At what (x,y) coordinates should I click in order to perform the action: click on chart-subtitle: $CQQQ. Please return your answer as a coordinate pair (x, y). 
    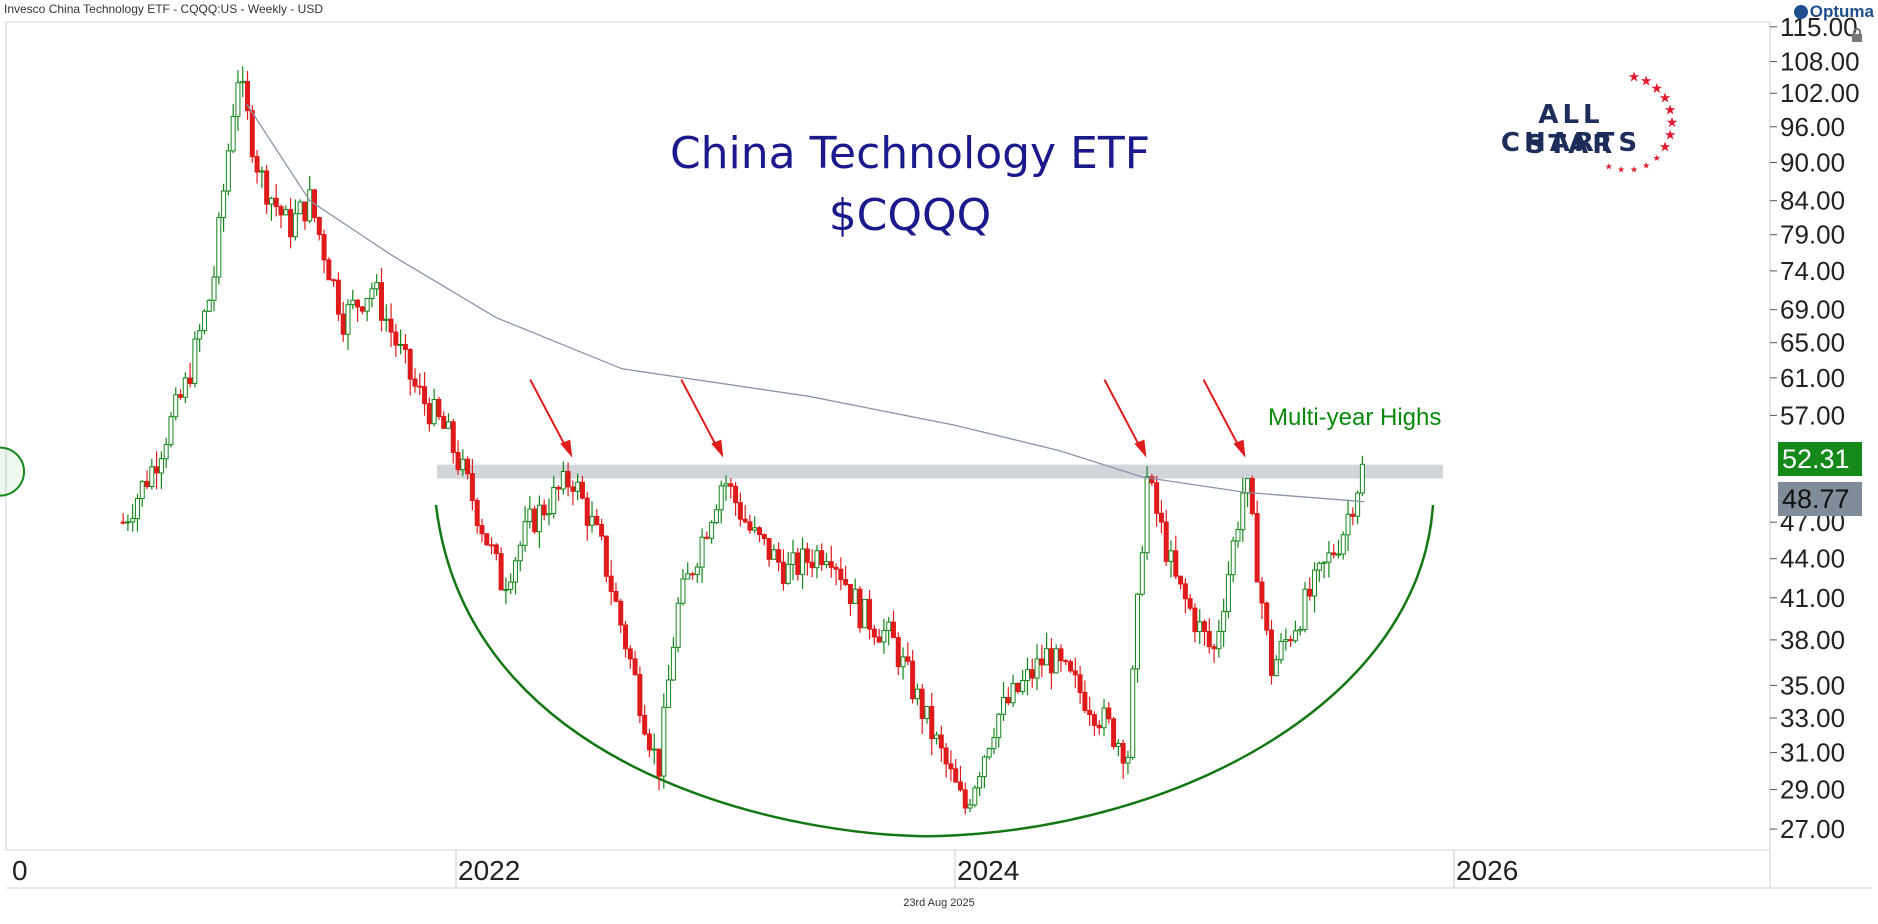
    Looking at the image, I should click on (910, 215).